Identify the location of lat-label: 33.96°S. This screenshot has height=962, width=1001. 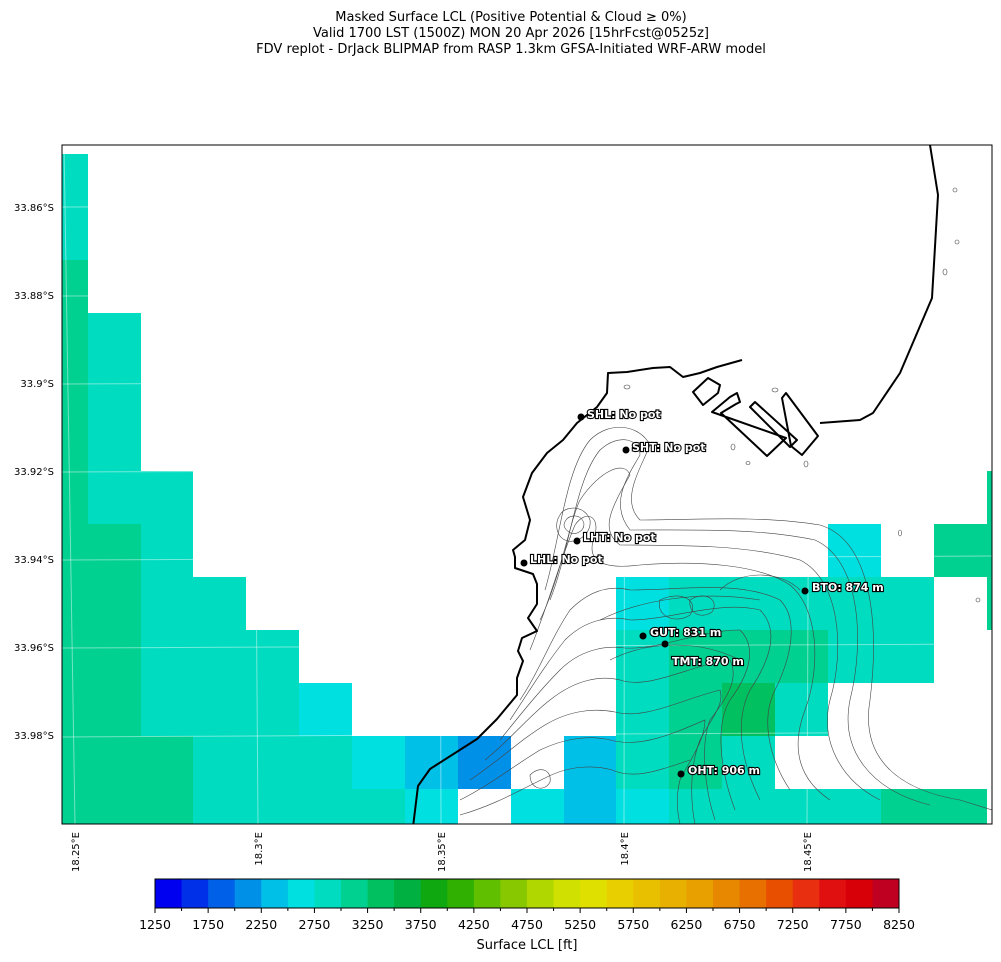
(34, 648).